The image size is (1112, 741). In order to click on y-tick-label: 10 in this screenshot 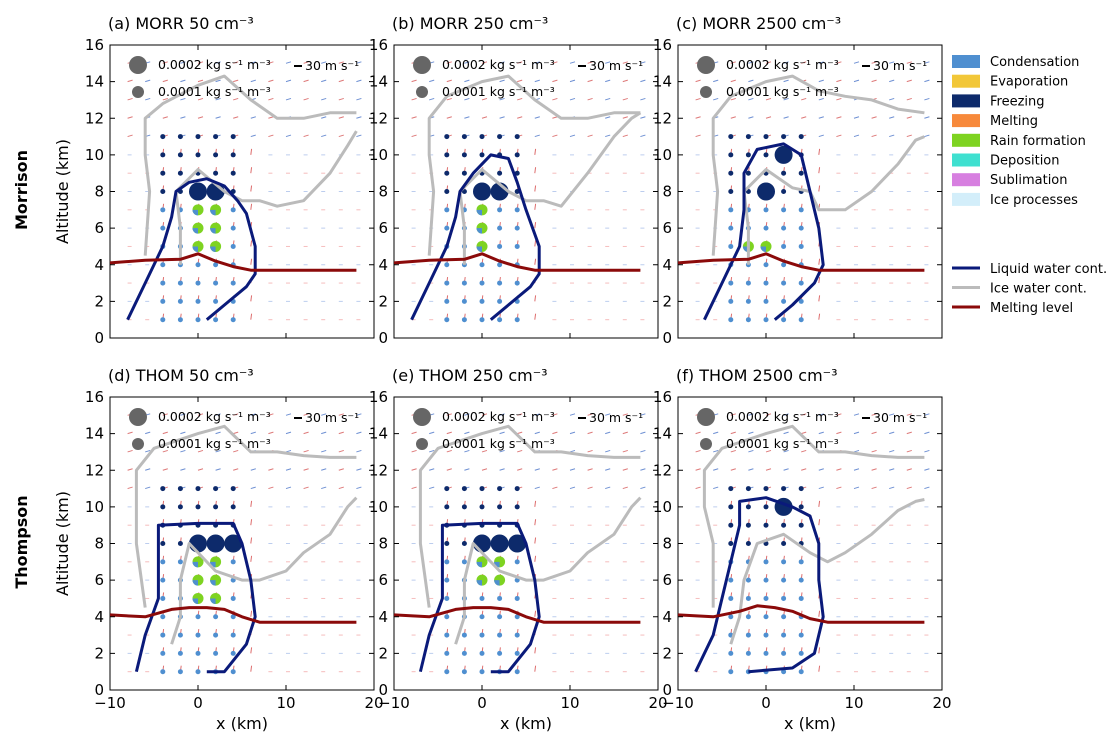, I will do `click(378, 507)`.